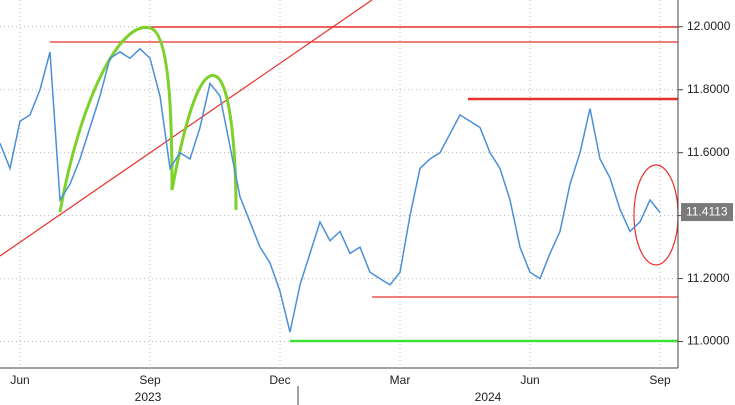  I want to click on year-label: 2023, so click(148, 397).